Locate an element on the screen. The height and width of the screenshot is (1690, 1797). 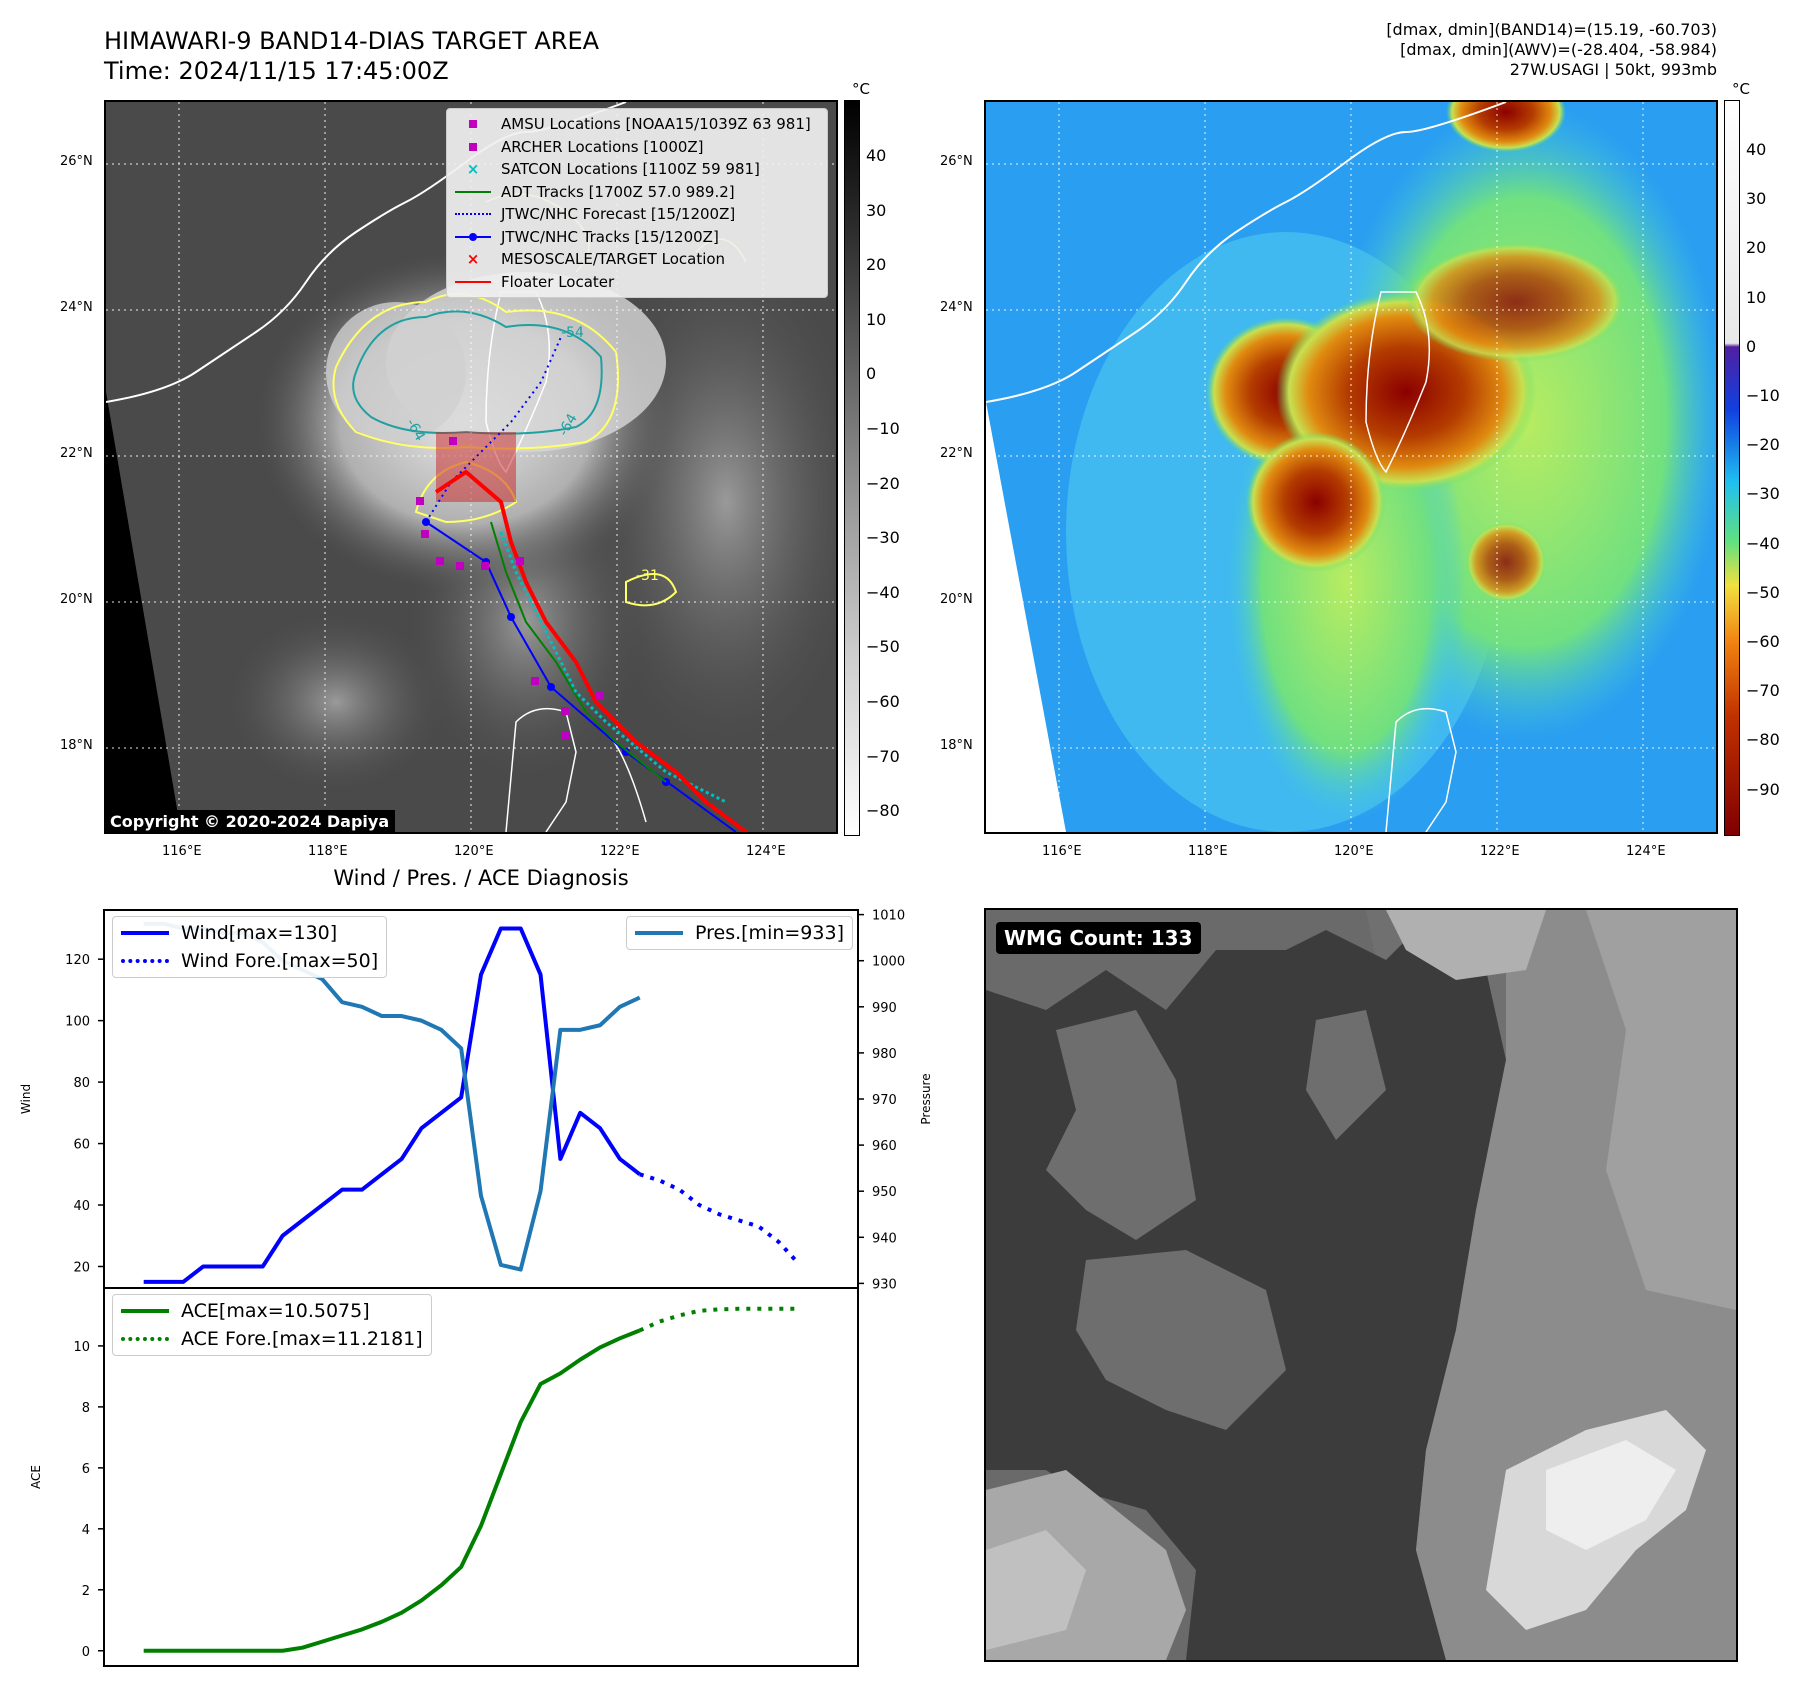
wind-legend: Wind[max=130] Wind Fore.[max=50] is located at coordinates (250, 947).